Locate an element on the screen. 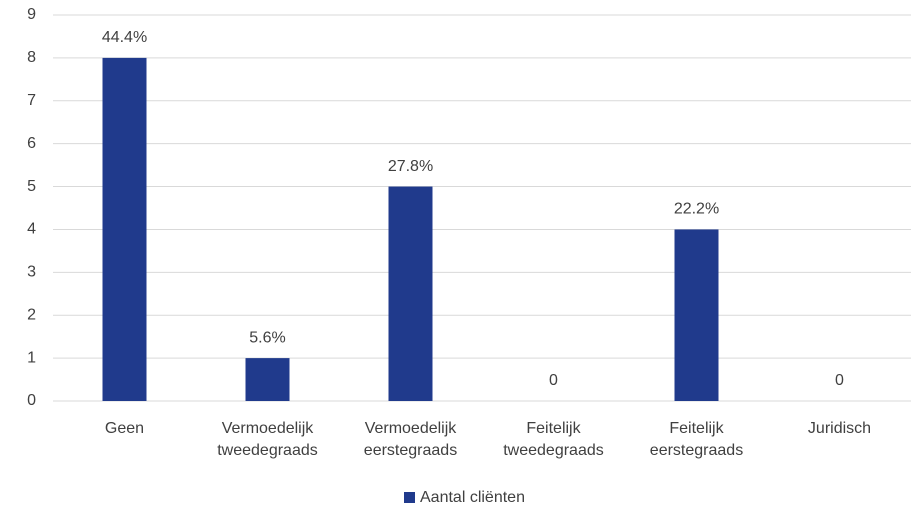 Image resolution: width=917 pixels, height=515 pixels. x-tick-label: Feitelijk eerstegraads is located at coordinates (696, 439).